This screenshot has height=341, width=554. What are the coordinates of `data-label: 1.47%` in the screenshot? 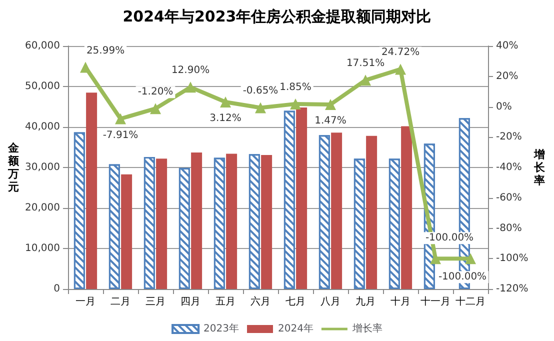 It's located at (330, 121).